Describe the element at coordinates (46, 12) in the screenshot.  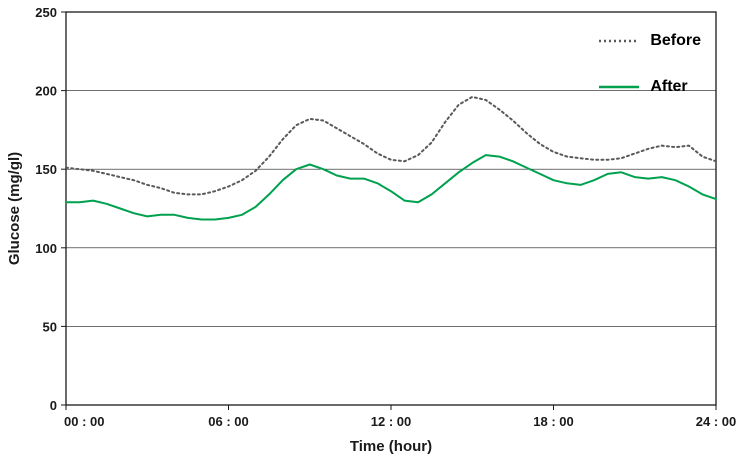
I see `svg-text: 250` at that location.